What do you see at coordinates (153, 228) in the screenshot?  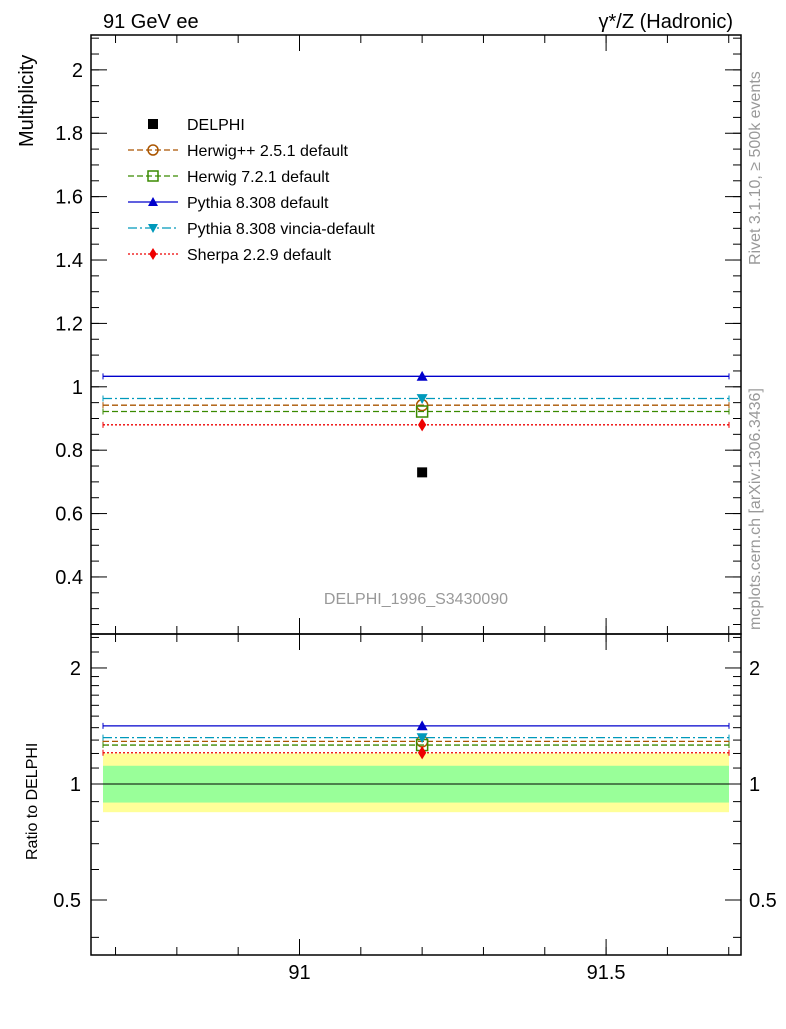 I see `legend-marker-pythia_vincia` at bounding box center [153, 228].